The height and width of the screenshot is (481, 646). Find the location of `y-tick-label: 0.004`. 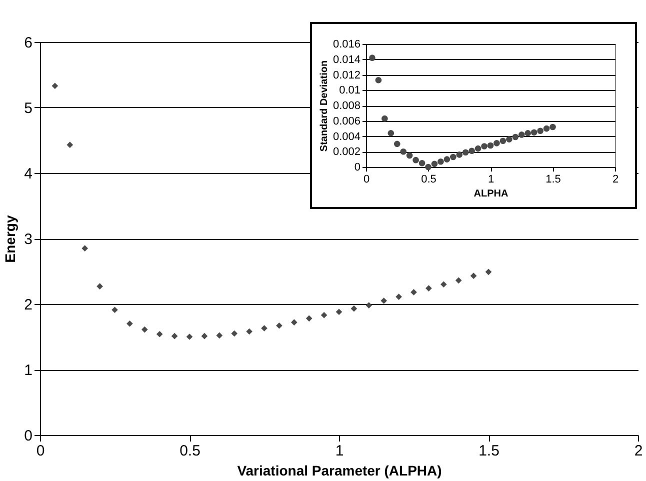

y-tick-label: 0.004 is located at coordinates (346, 136).